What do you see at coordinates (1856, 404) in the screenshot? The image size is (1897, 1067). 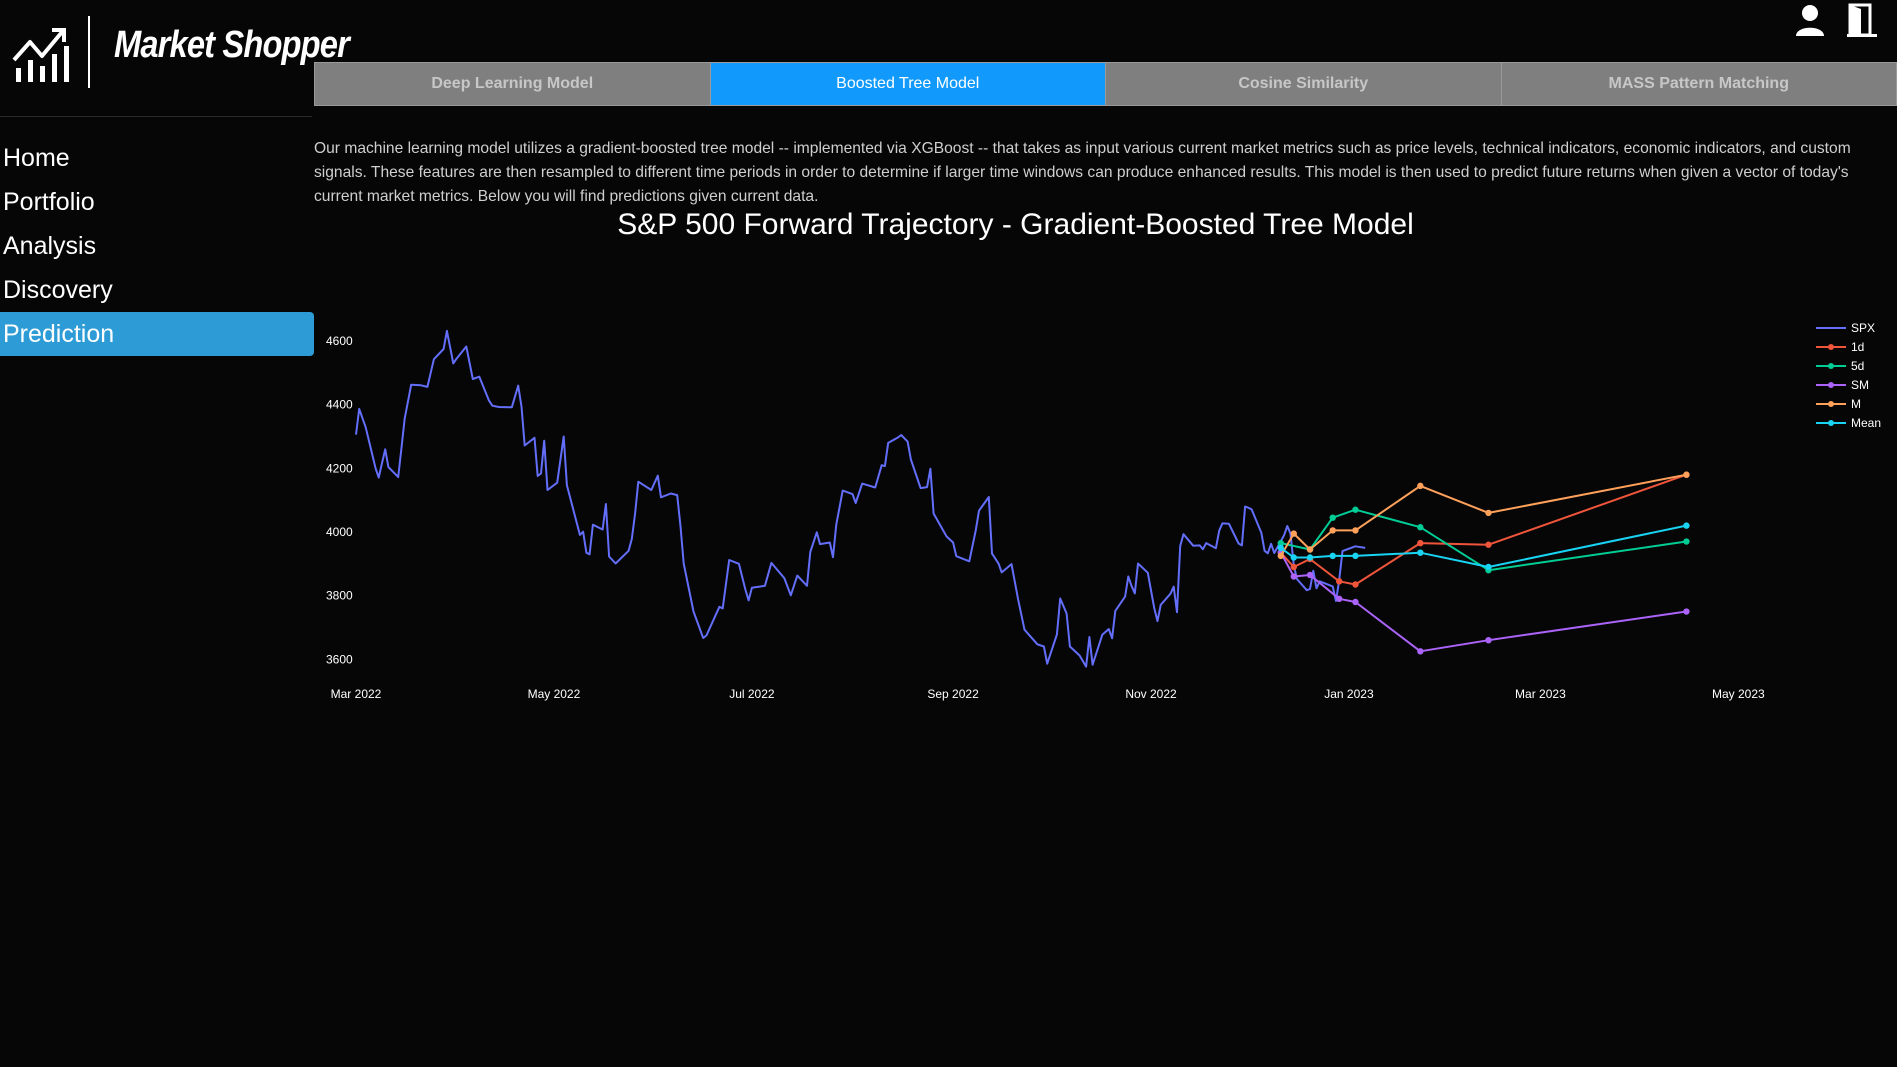 I see `legend-label-m: M` at bounding box center [1856, 404].